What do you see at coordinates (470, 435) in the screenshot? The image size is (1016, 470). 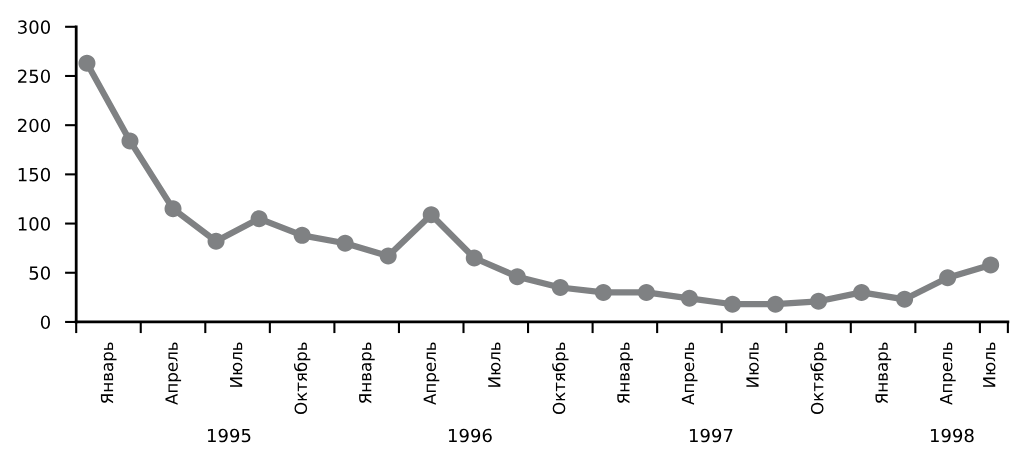 I see `text: 1996` at bounding box center [470, 435].